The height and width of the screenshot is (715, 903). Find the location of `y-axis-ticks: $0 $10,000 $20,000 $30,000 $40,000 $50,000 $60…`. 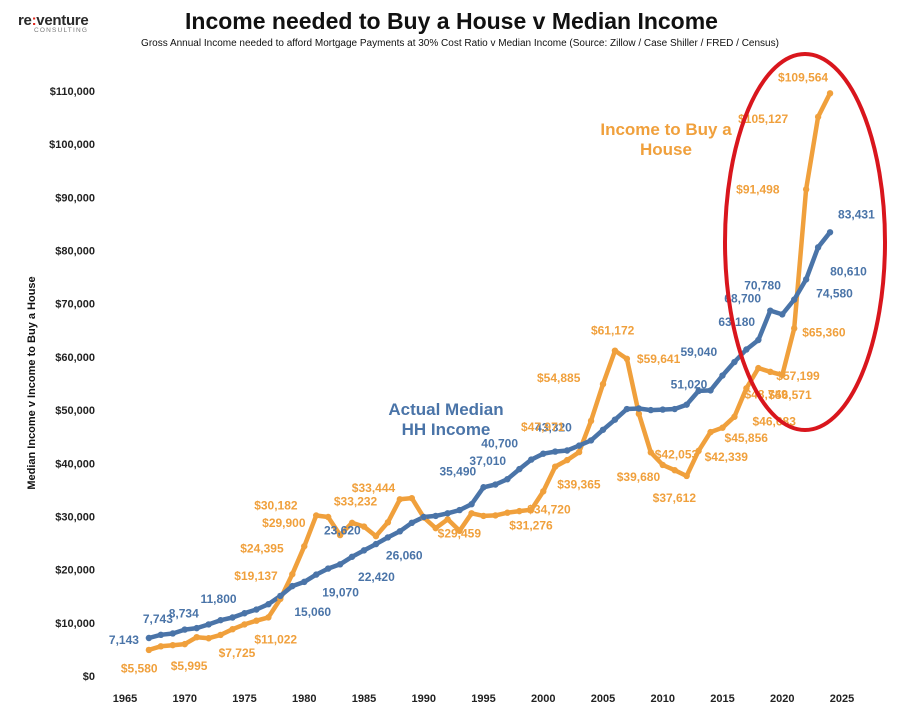

y-axis-ticks: $0 $10,000 $20,000 $30,000 $40,000 $50,000 $60… is located at coordinates (72, 384).